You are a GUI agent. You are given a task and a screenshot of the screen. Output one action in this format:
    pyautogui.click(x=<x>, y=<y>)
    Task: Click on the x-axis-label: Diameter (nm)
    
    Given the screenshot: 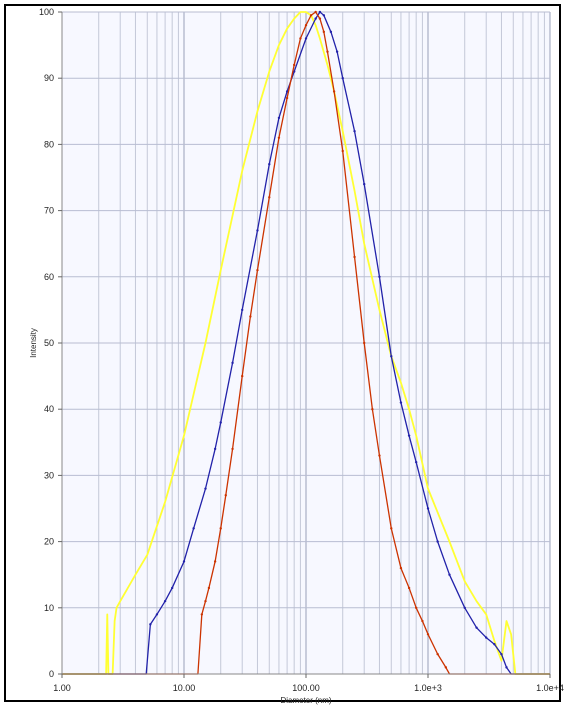 What is the action you would take?
    pyautogui.click(x=305, y=700)
    